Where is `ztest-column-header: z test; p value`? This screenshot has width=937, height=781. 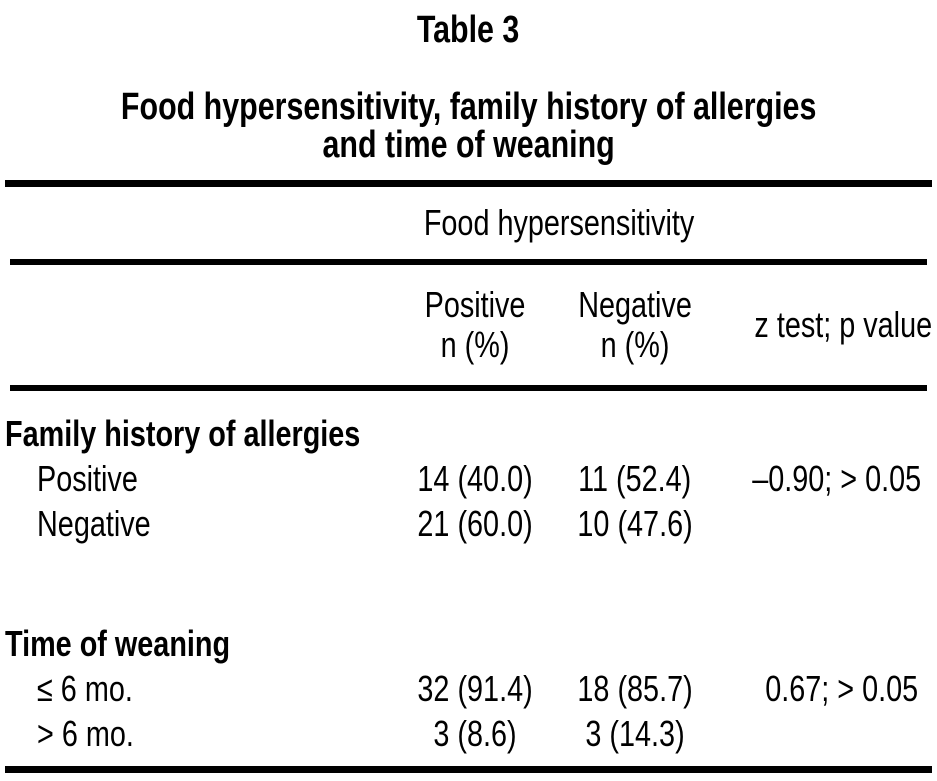
ztest-column-header: z test; p value is located at coordinates (843, 324).